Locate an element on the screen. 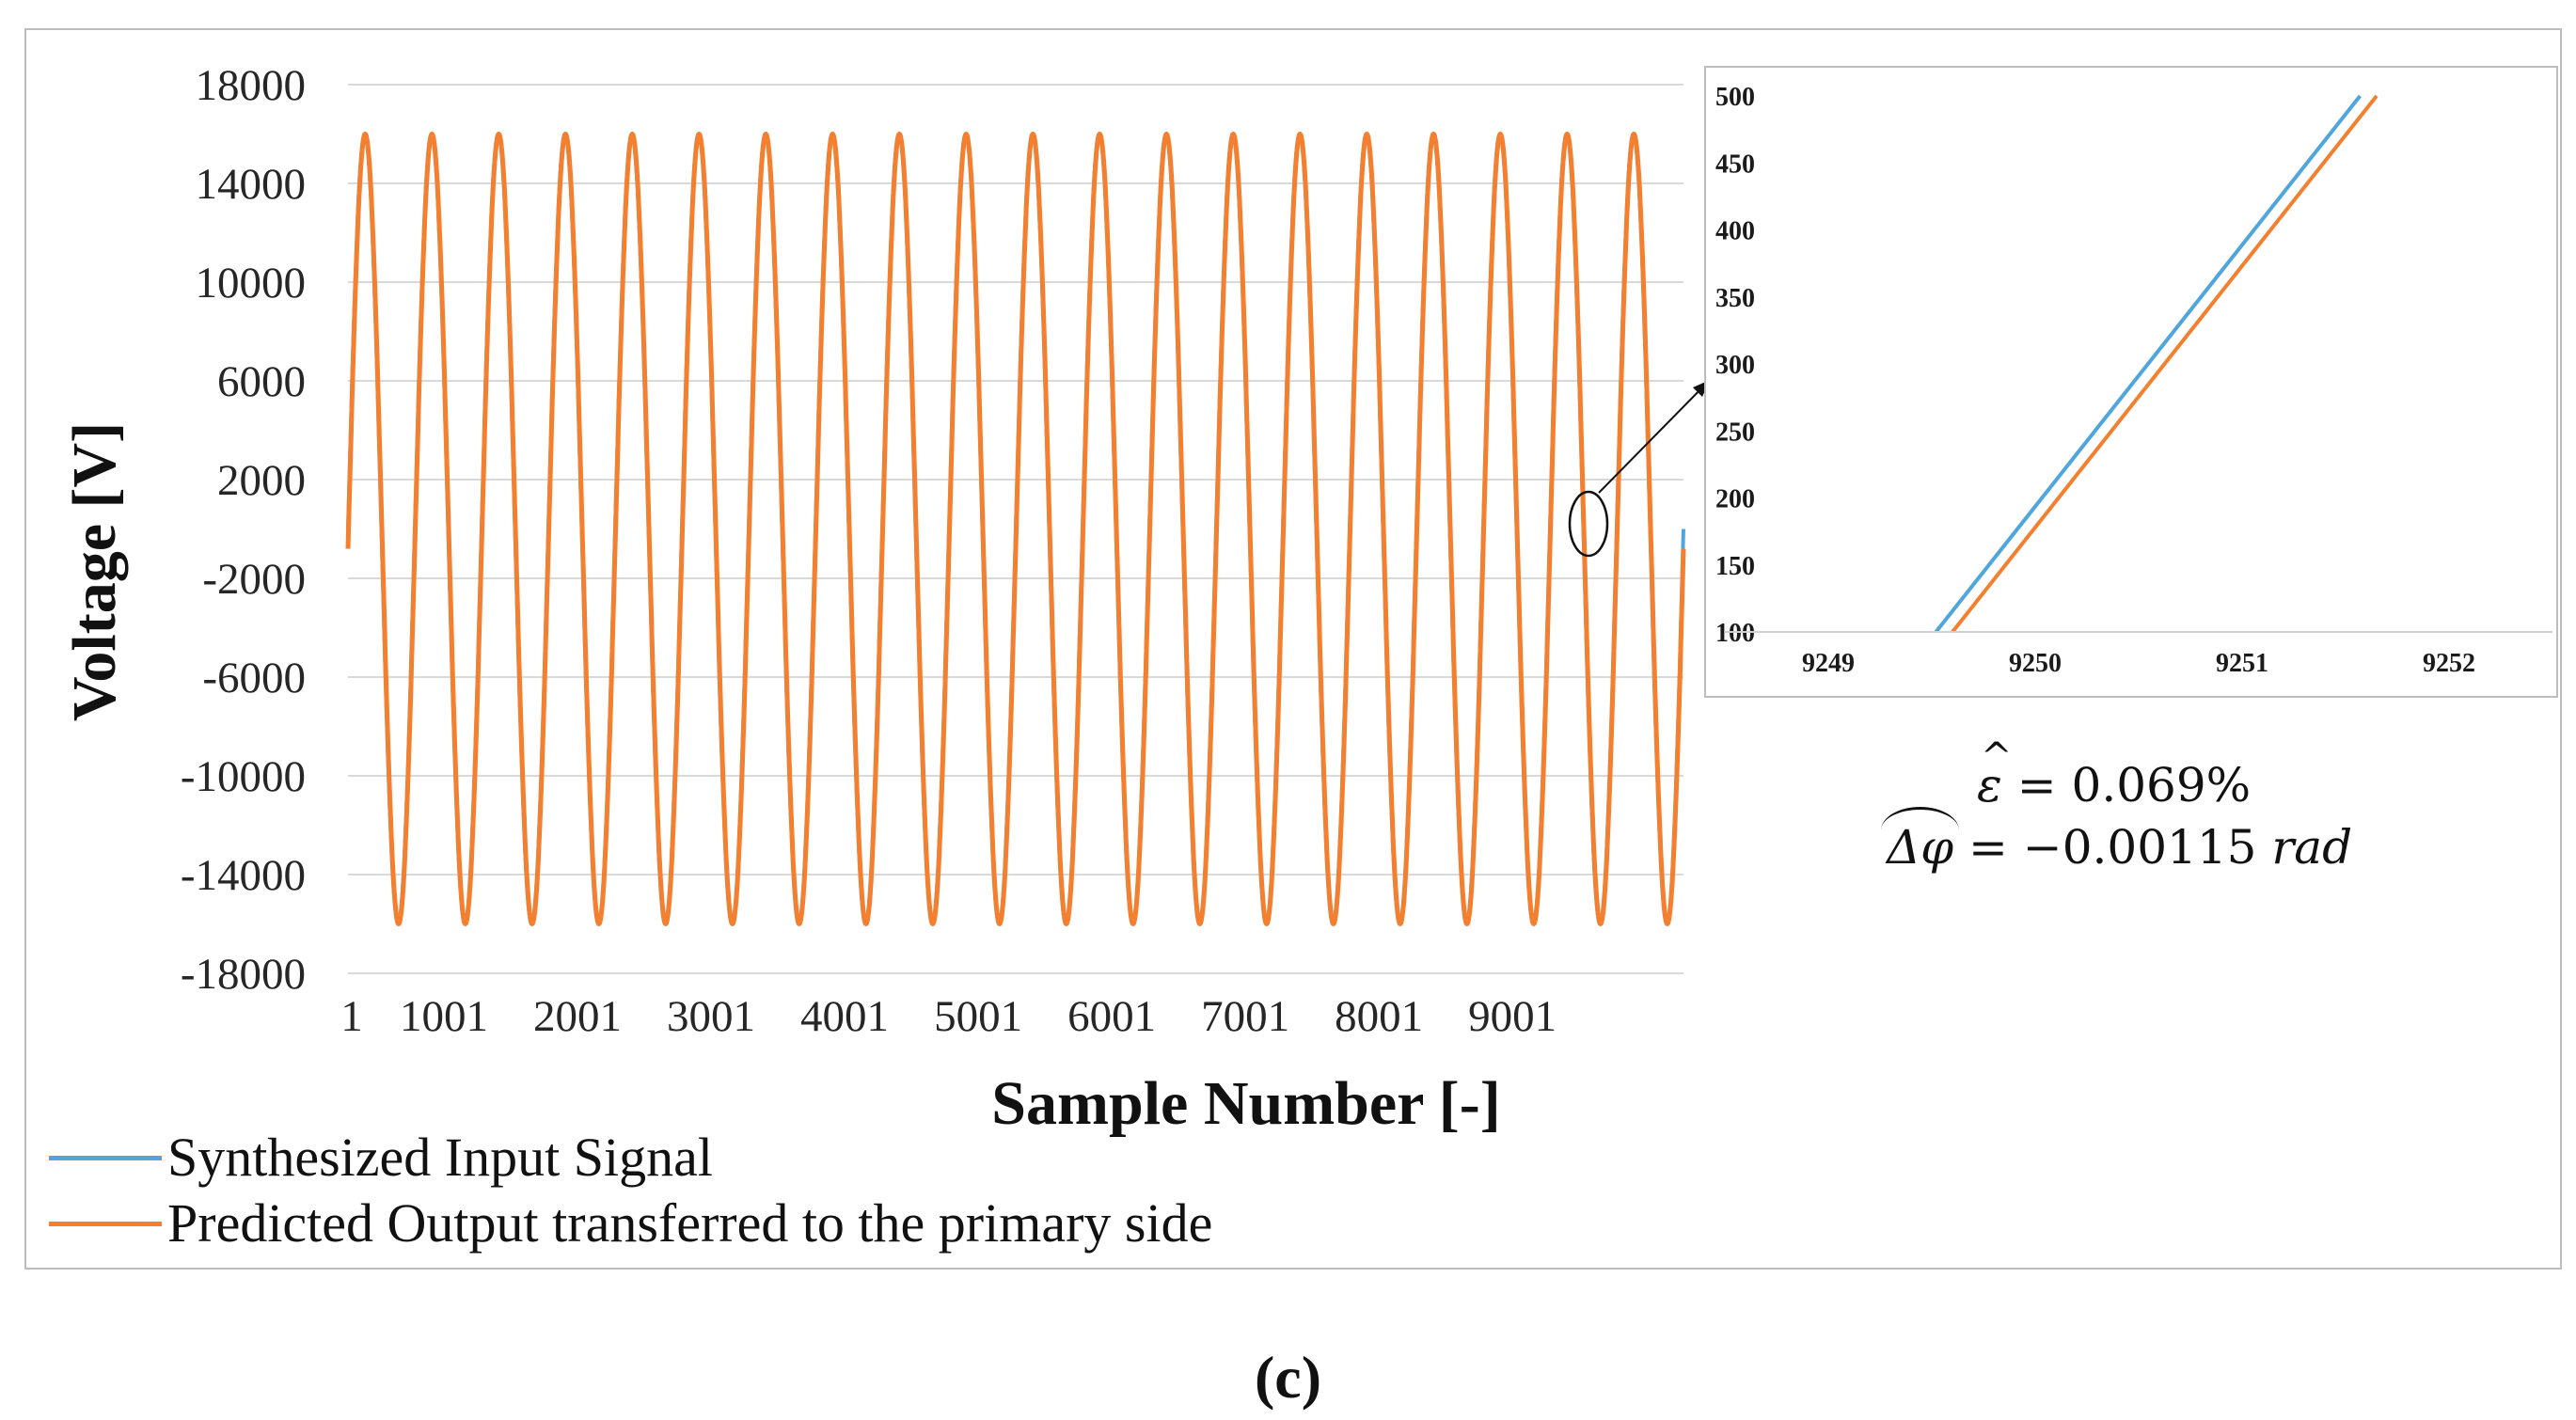 This screenshot has height=1420, width=2576. y-tick-label: 10000 is located at coordinates (251, 283).